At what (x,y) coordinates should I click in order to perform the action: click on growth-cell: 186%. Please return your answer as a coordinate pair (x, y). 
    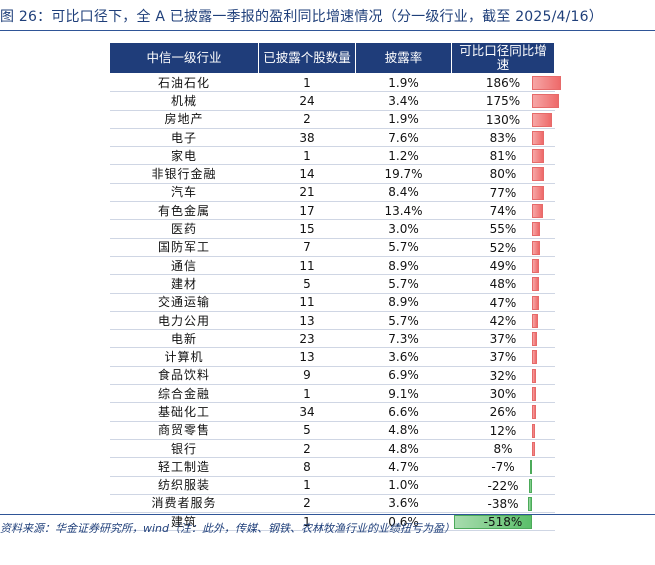
    Looking at the image, I should click on (503, 83).